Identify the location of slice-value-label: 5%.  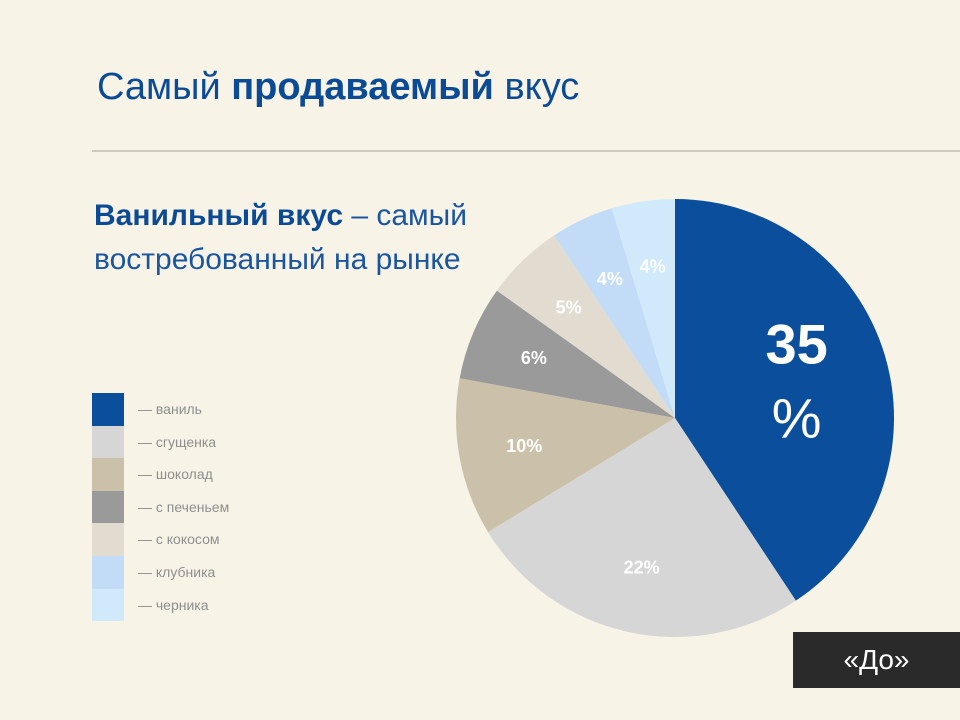
(569, 308).